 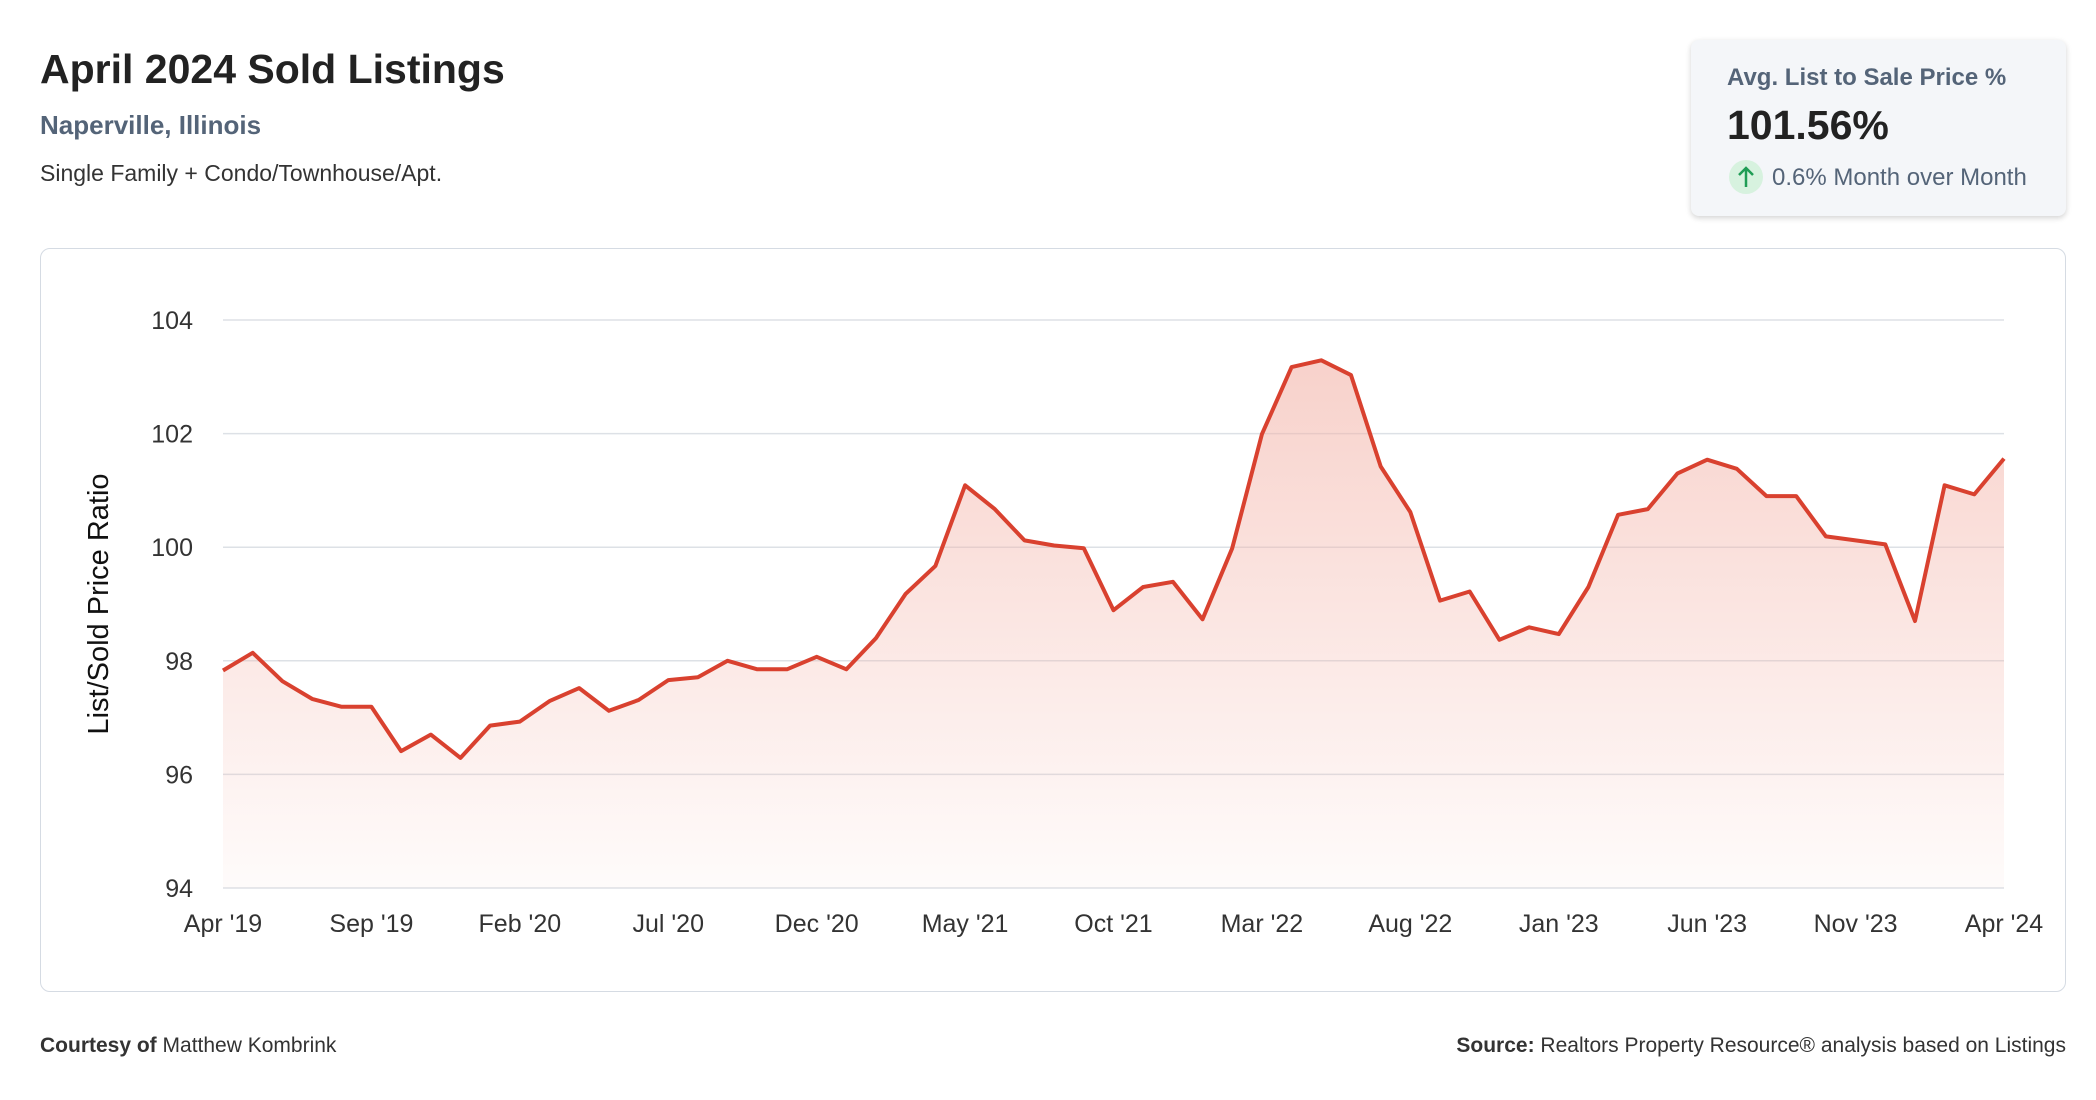 What do you see at coordinates (223, 924) in the screenshot?
I see `x-tick-label: Apr '19` at bounding box center [223, 924].